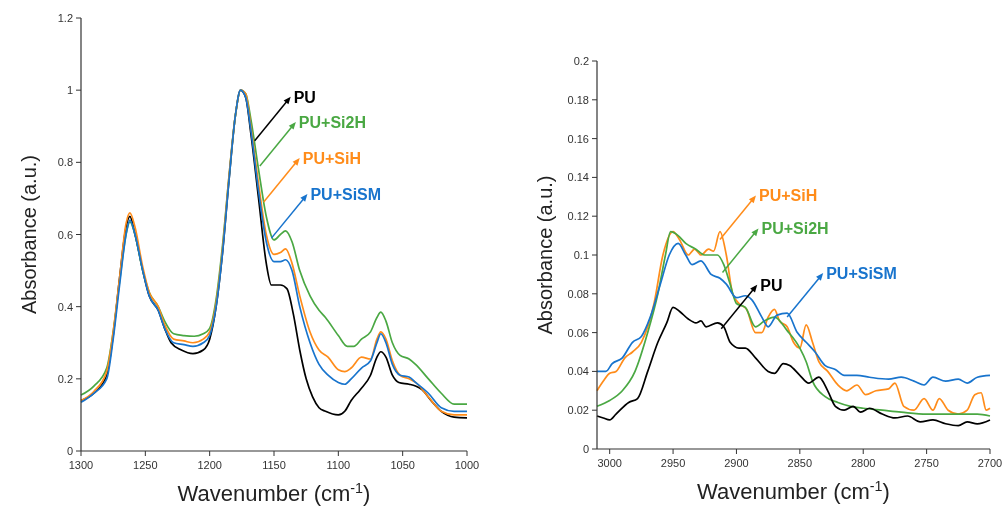 This screenshot has height=510, width=1008. What do you see at coordinates (578, 371) in the screenshot?
I see `y-tick-label: 0.04` at bounding box center [578, 371].